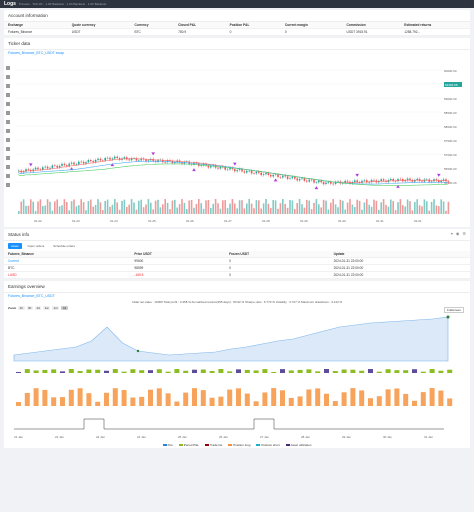  What do you see at coordinates (47, 308) in the screenshot?
I see `zoom-1w: 1w` at bounding box center [47, 308].